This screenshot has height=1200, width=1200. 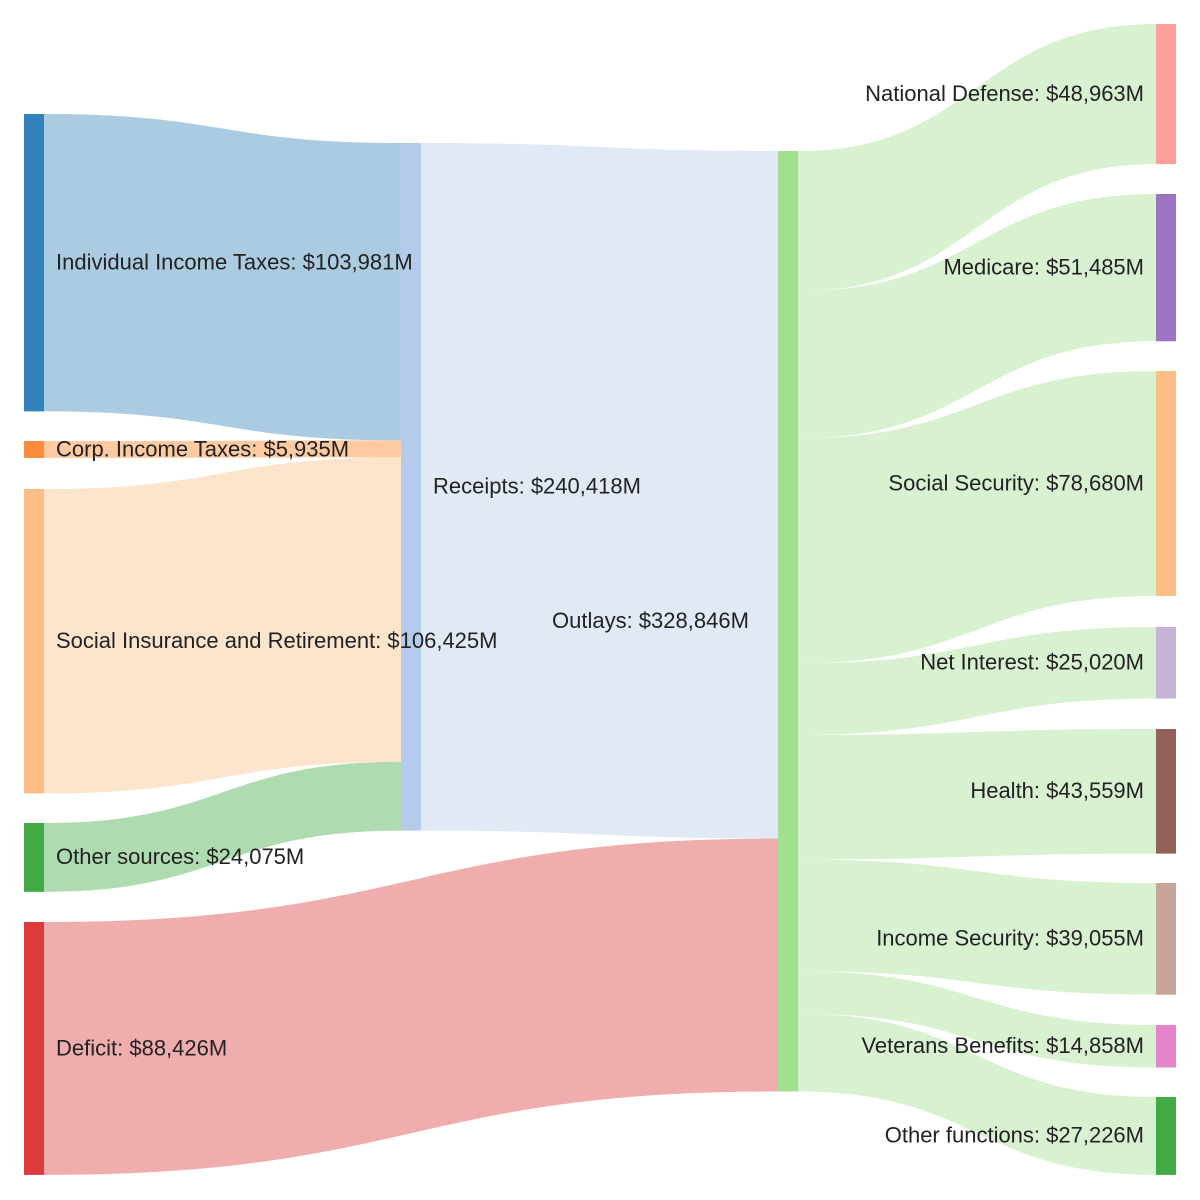 I want to click on sankey-link-outlays-to-social_security, so click(x=977, y=517).